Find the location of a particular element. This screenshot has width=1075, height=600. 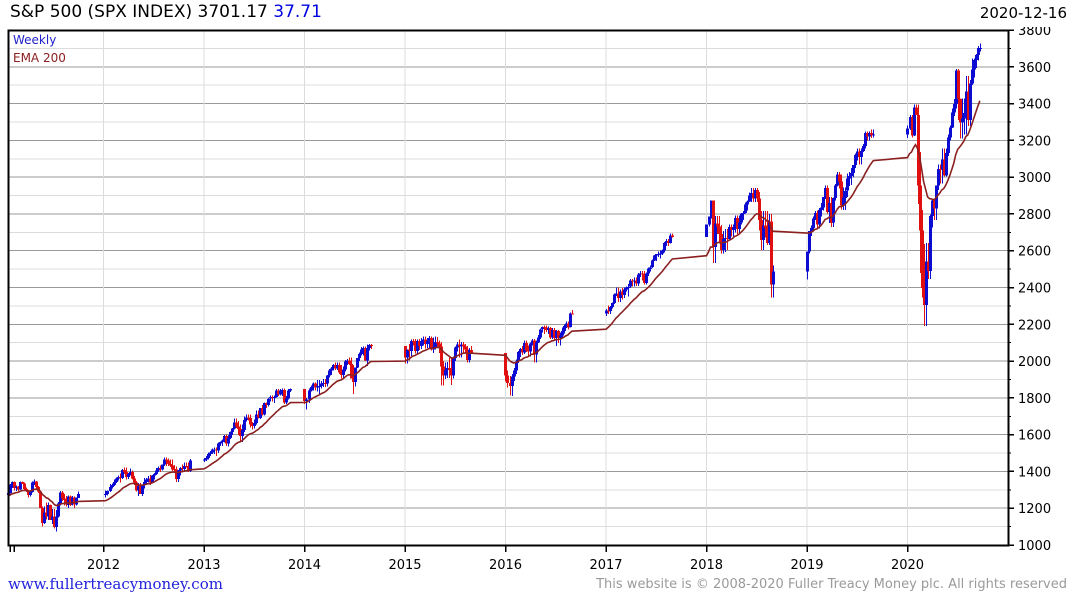

instrument-title-block: S&P 500 (SPX INDEX) 3701.17 37.71 is located at coordinates (166, 12).